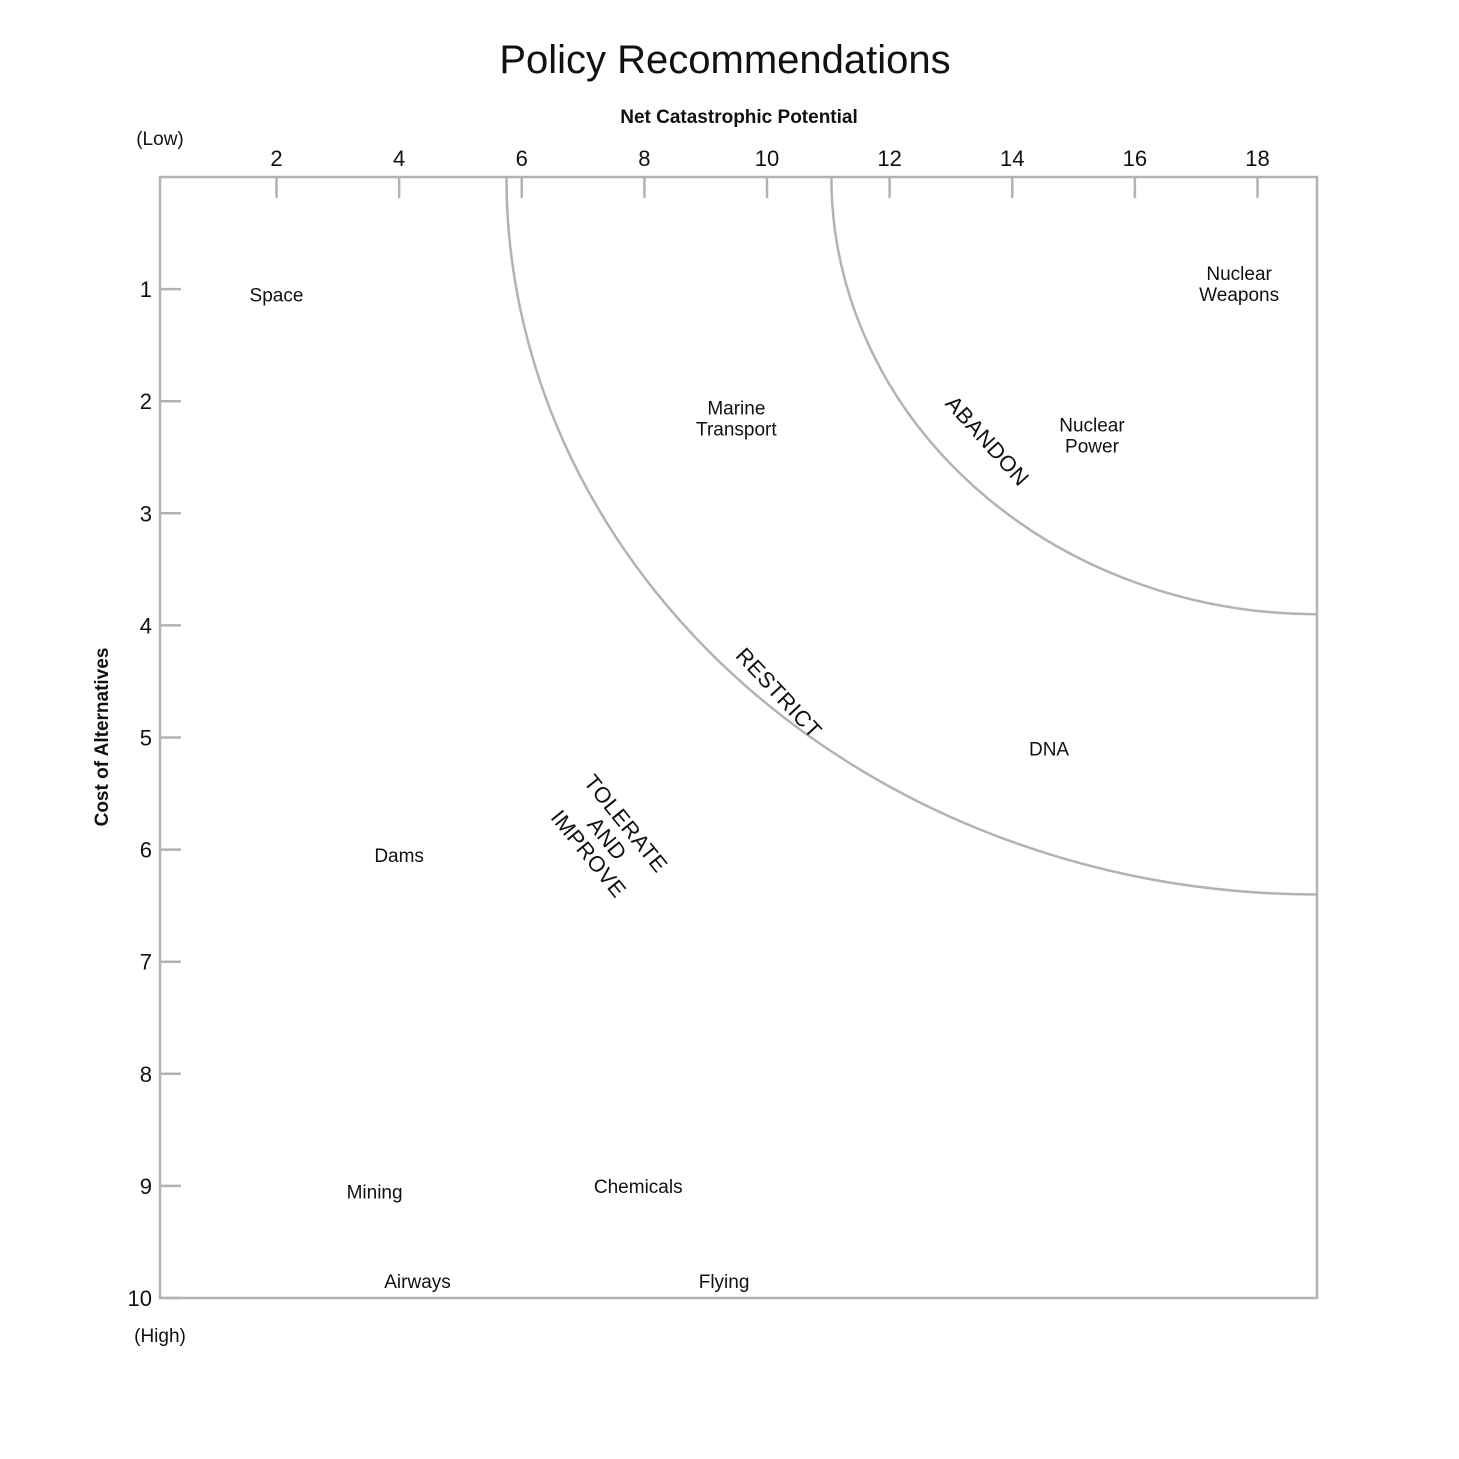 Image resolution: width=1459 pixels, height=1459 pixels. I want to click on point-label: Dams, so click(399, 856).